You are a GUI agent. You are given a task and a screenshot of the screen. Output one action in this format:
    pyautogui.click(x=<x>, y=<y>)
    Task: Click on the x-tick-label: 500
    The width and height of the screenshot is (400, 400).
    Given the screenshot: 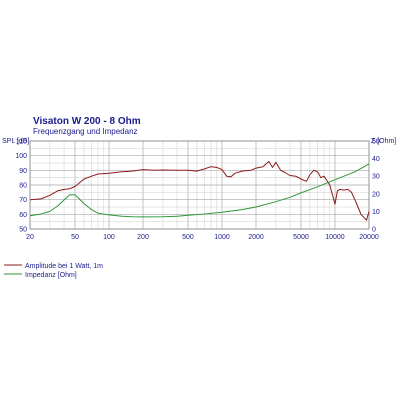 What is the action you would take?
    pyautogui.click(x=188, y=237)
    